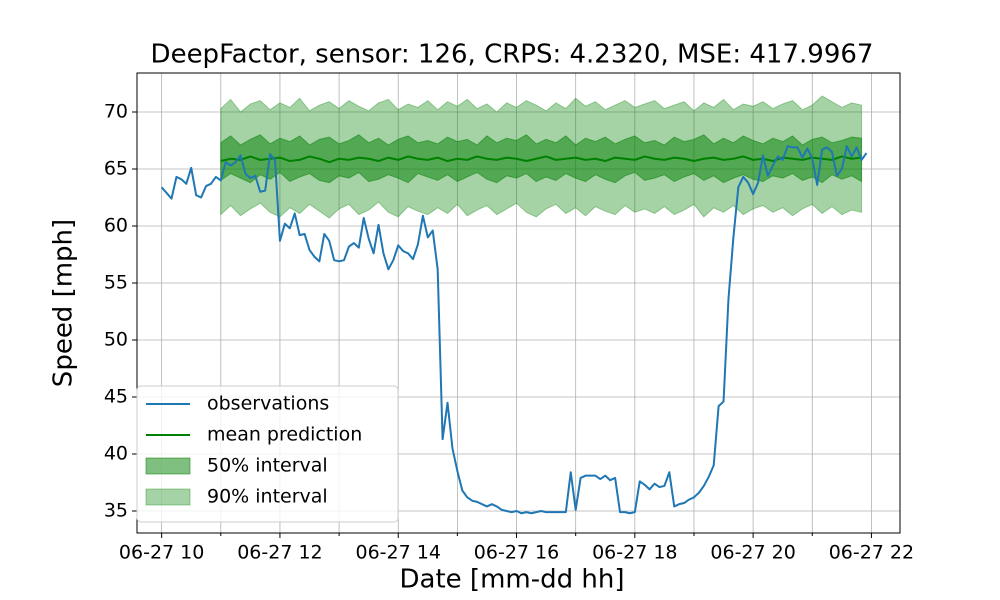 This screenshot has height=600, width=1000. I want to click on y-tick-label: 40, so click(116, 453).